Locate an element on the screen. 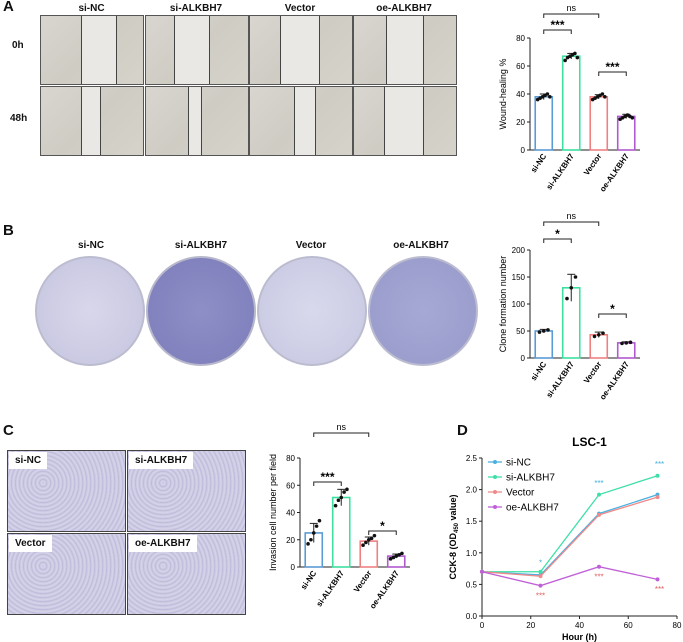  column-label: Vector is located at coordinates (311, 245).